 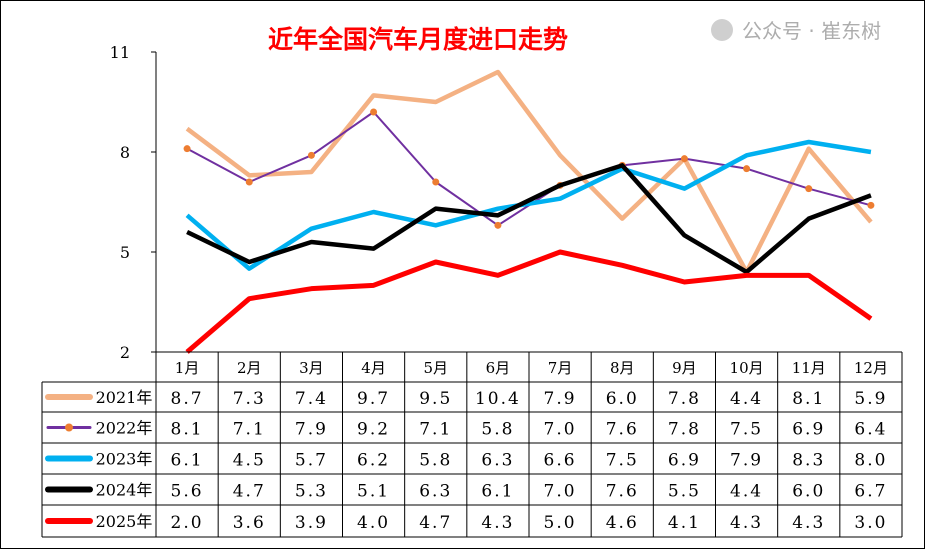 I want to click on y-tick-label: 5, so click(x=125, y=252).